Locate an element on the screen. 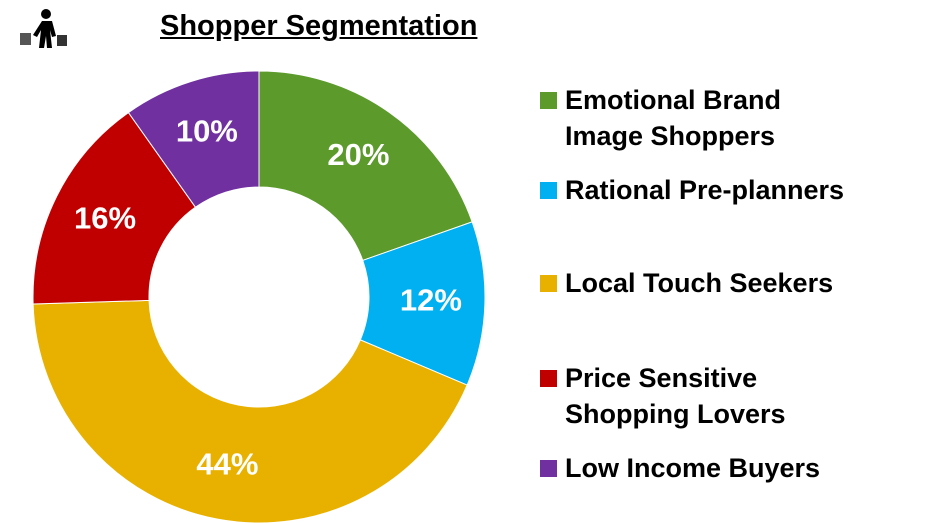 Image resolution: width=944 pixels, height=523 pixels. data-label: 20% is located at coordinates (358, 154).